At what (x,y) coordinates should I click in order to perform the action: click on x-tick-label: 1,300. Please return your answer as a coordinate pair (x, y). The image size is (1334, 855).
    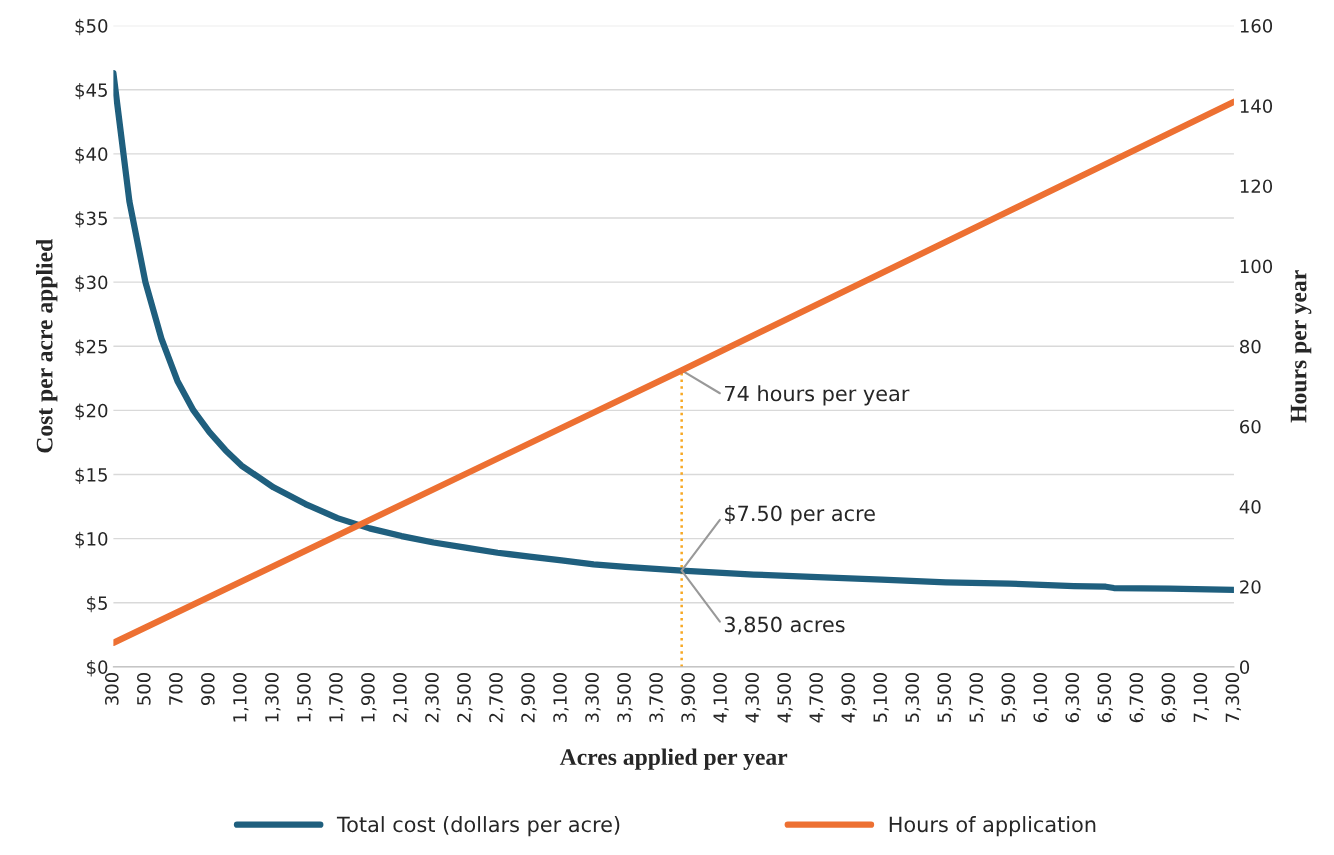
    Looking at the image, I should click on (273, 697).